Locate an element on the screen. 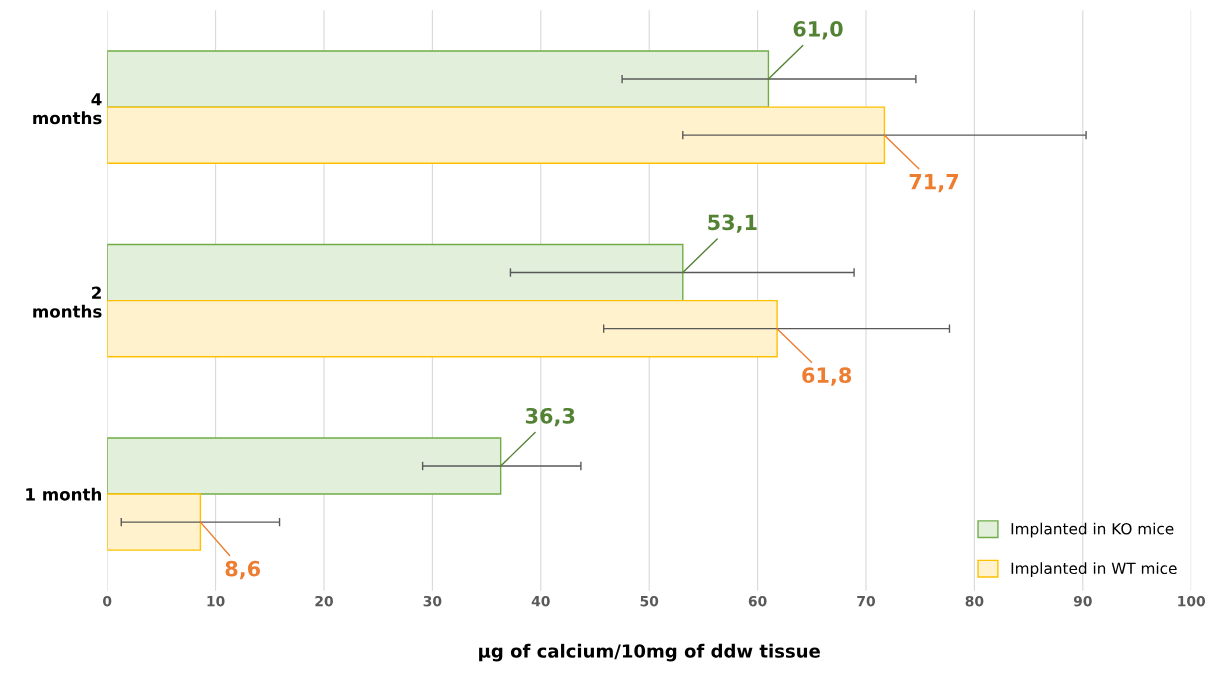  data-label: 8,6 is located at coordinates (243, 570).